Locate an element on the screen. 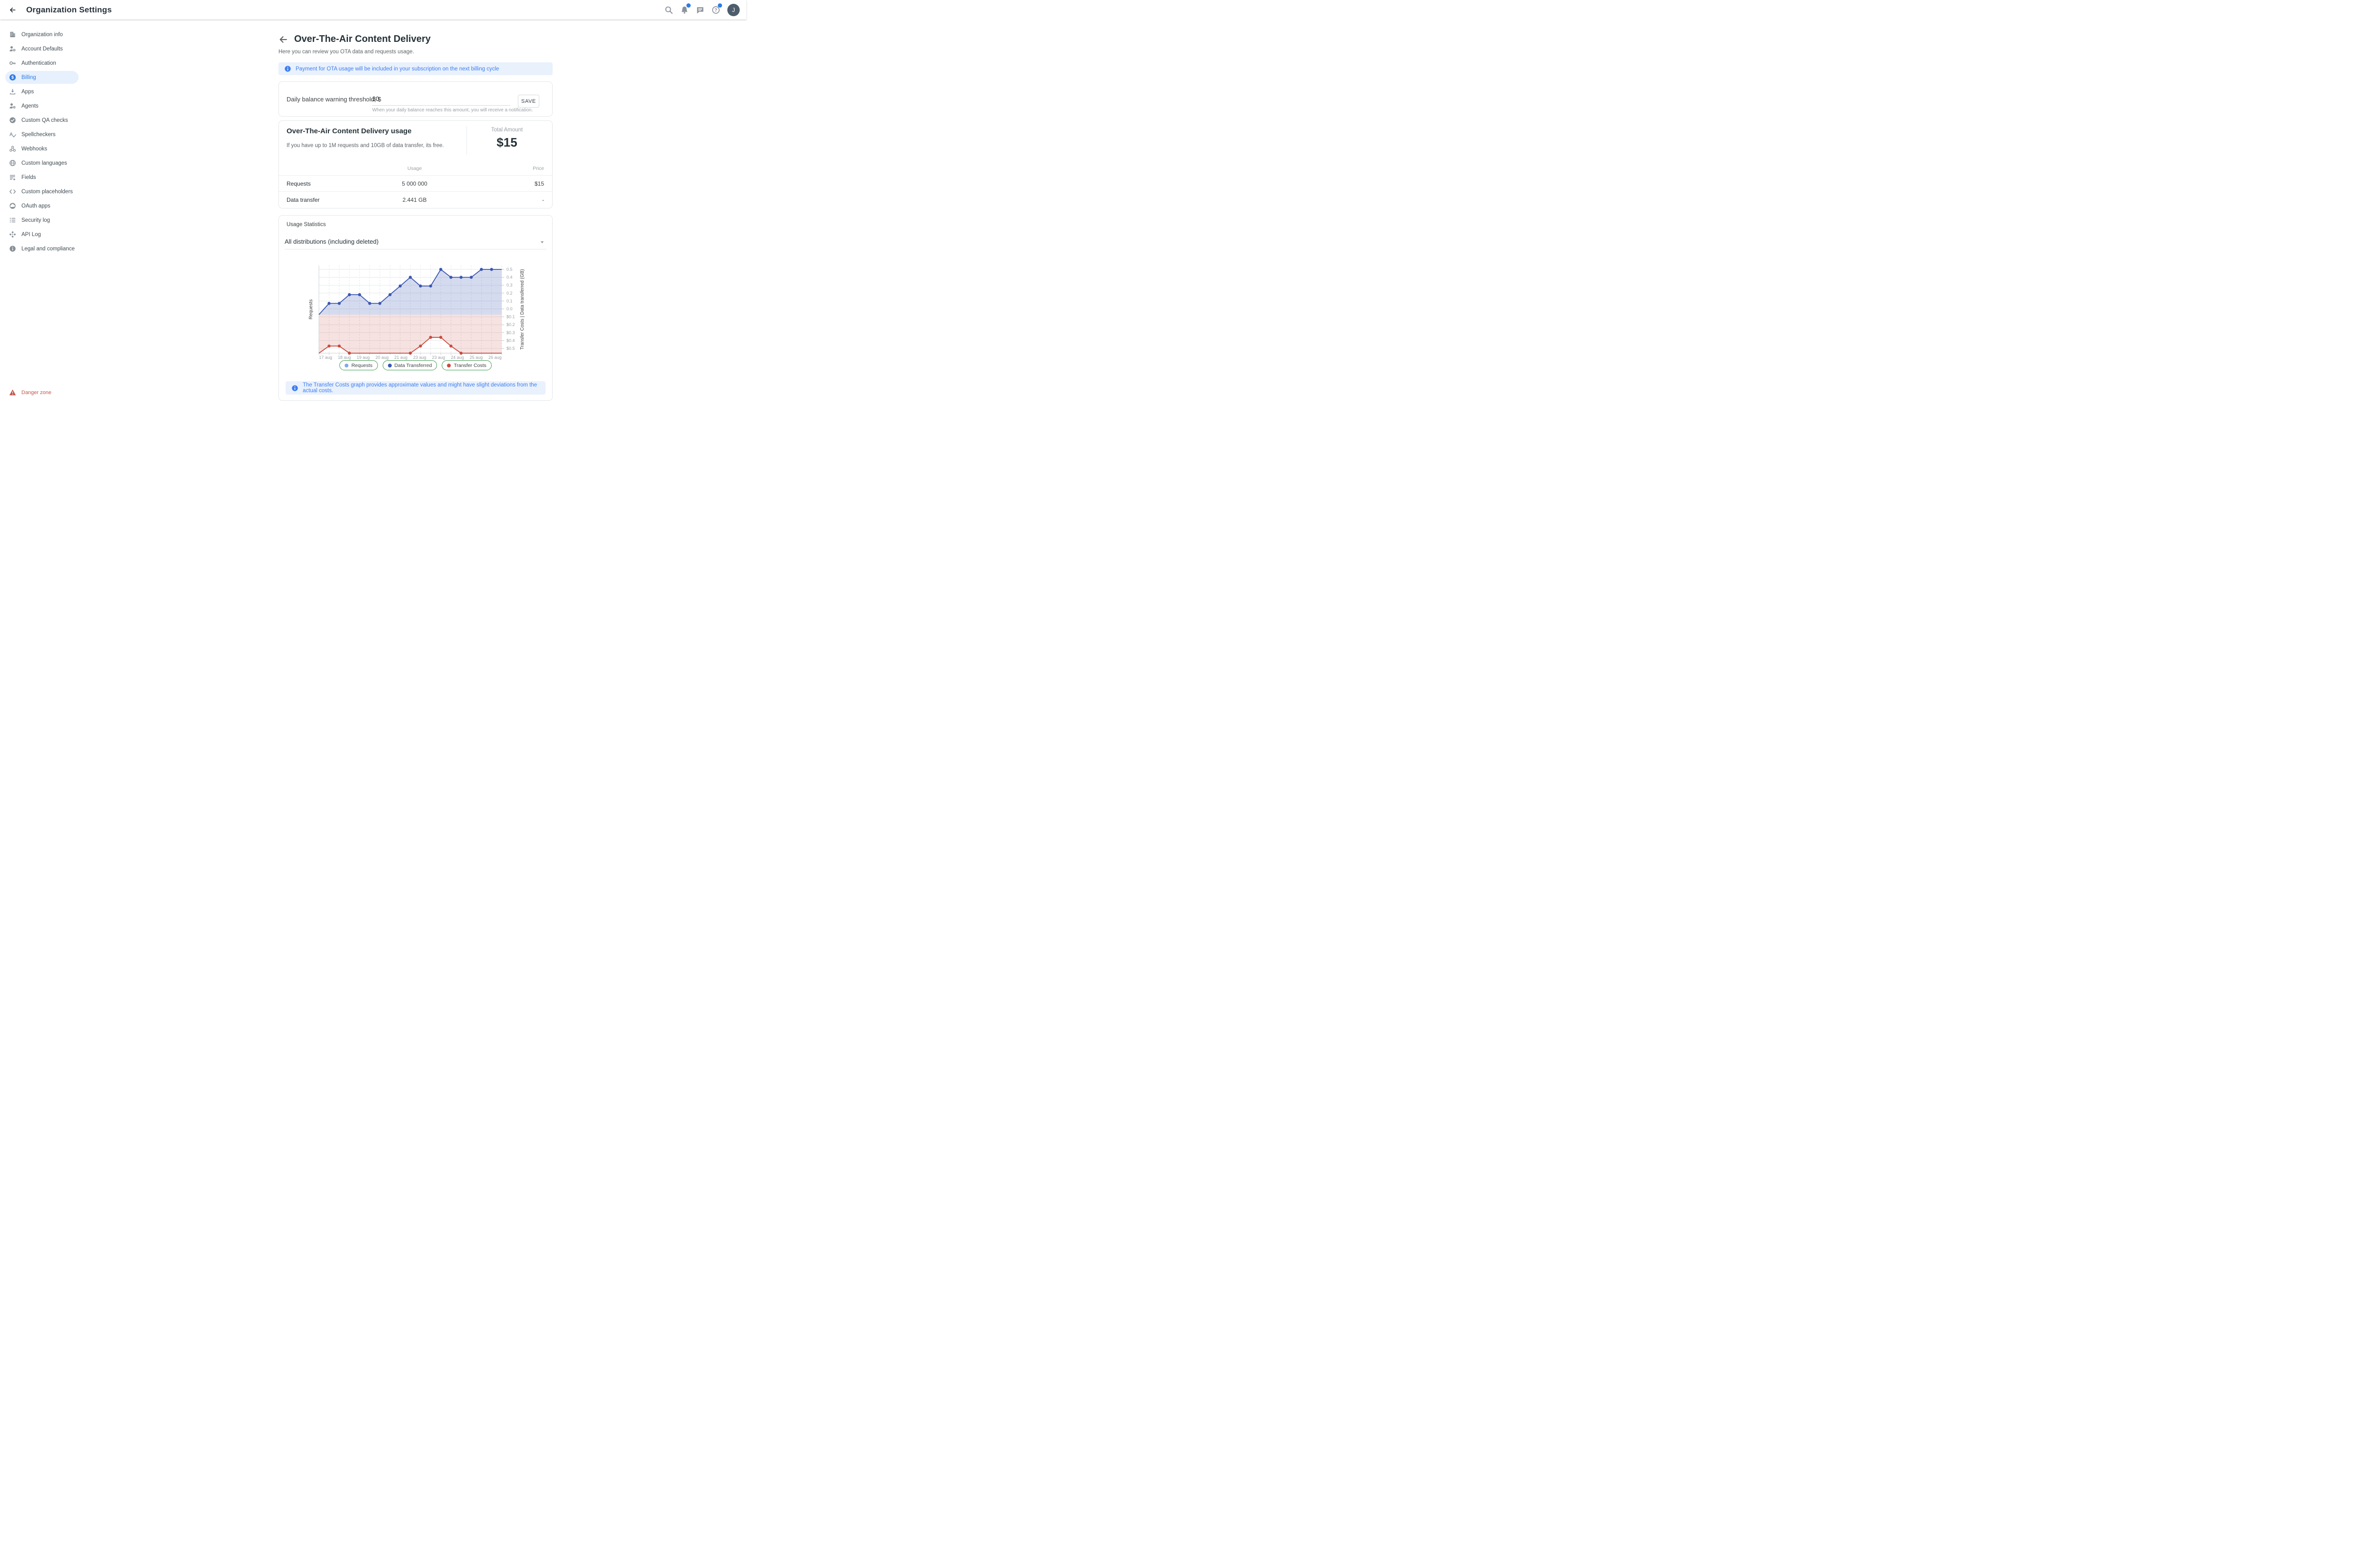 The width and height of the screenshot is (2380, 1565). usage-table-row-requests: Requests 5 000 000 $15 is located at coordinates (415, 183).